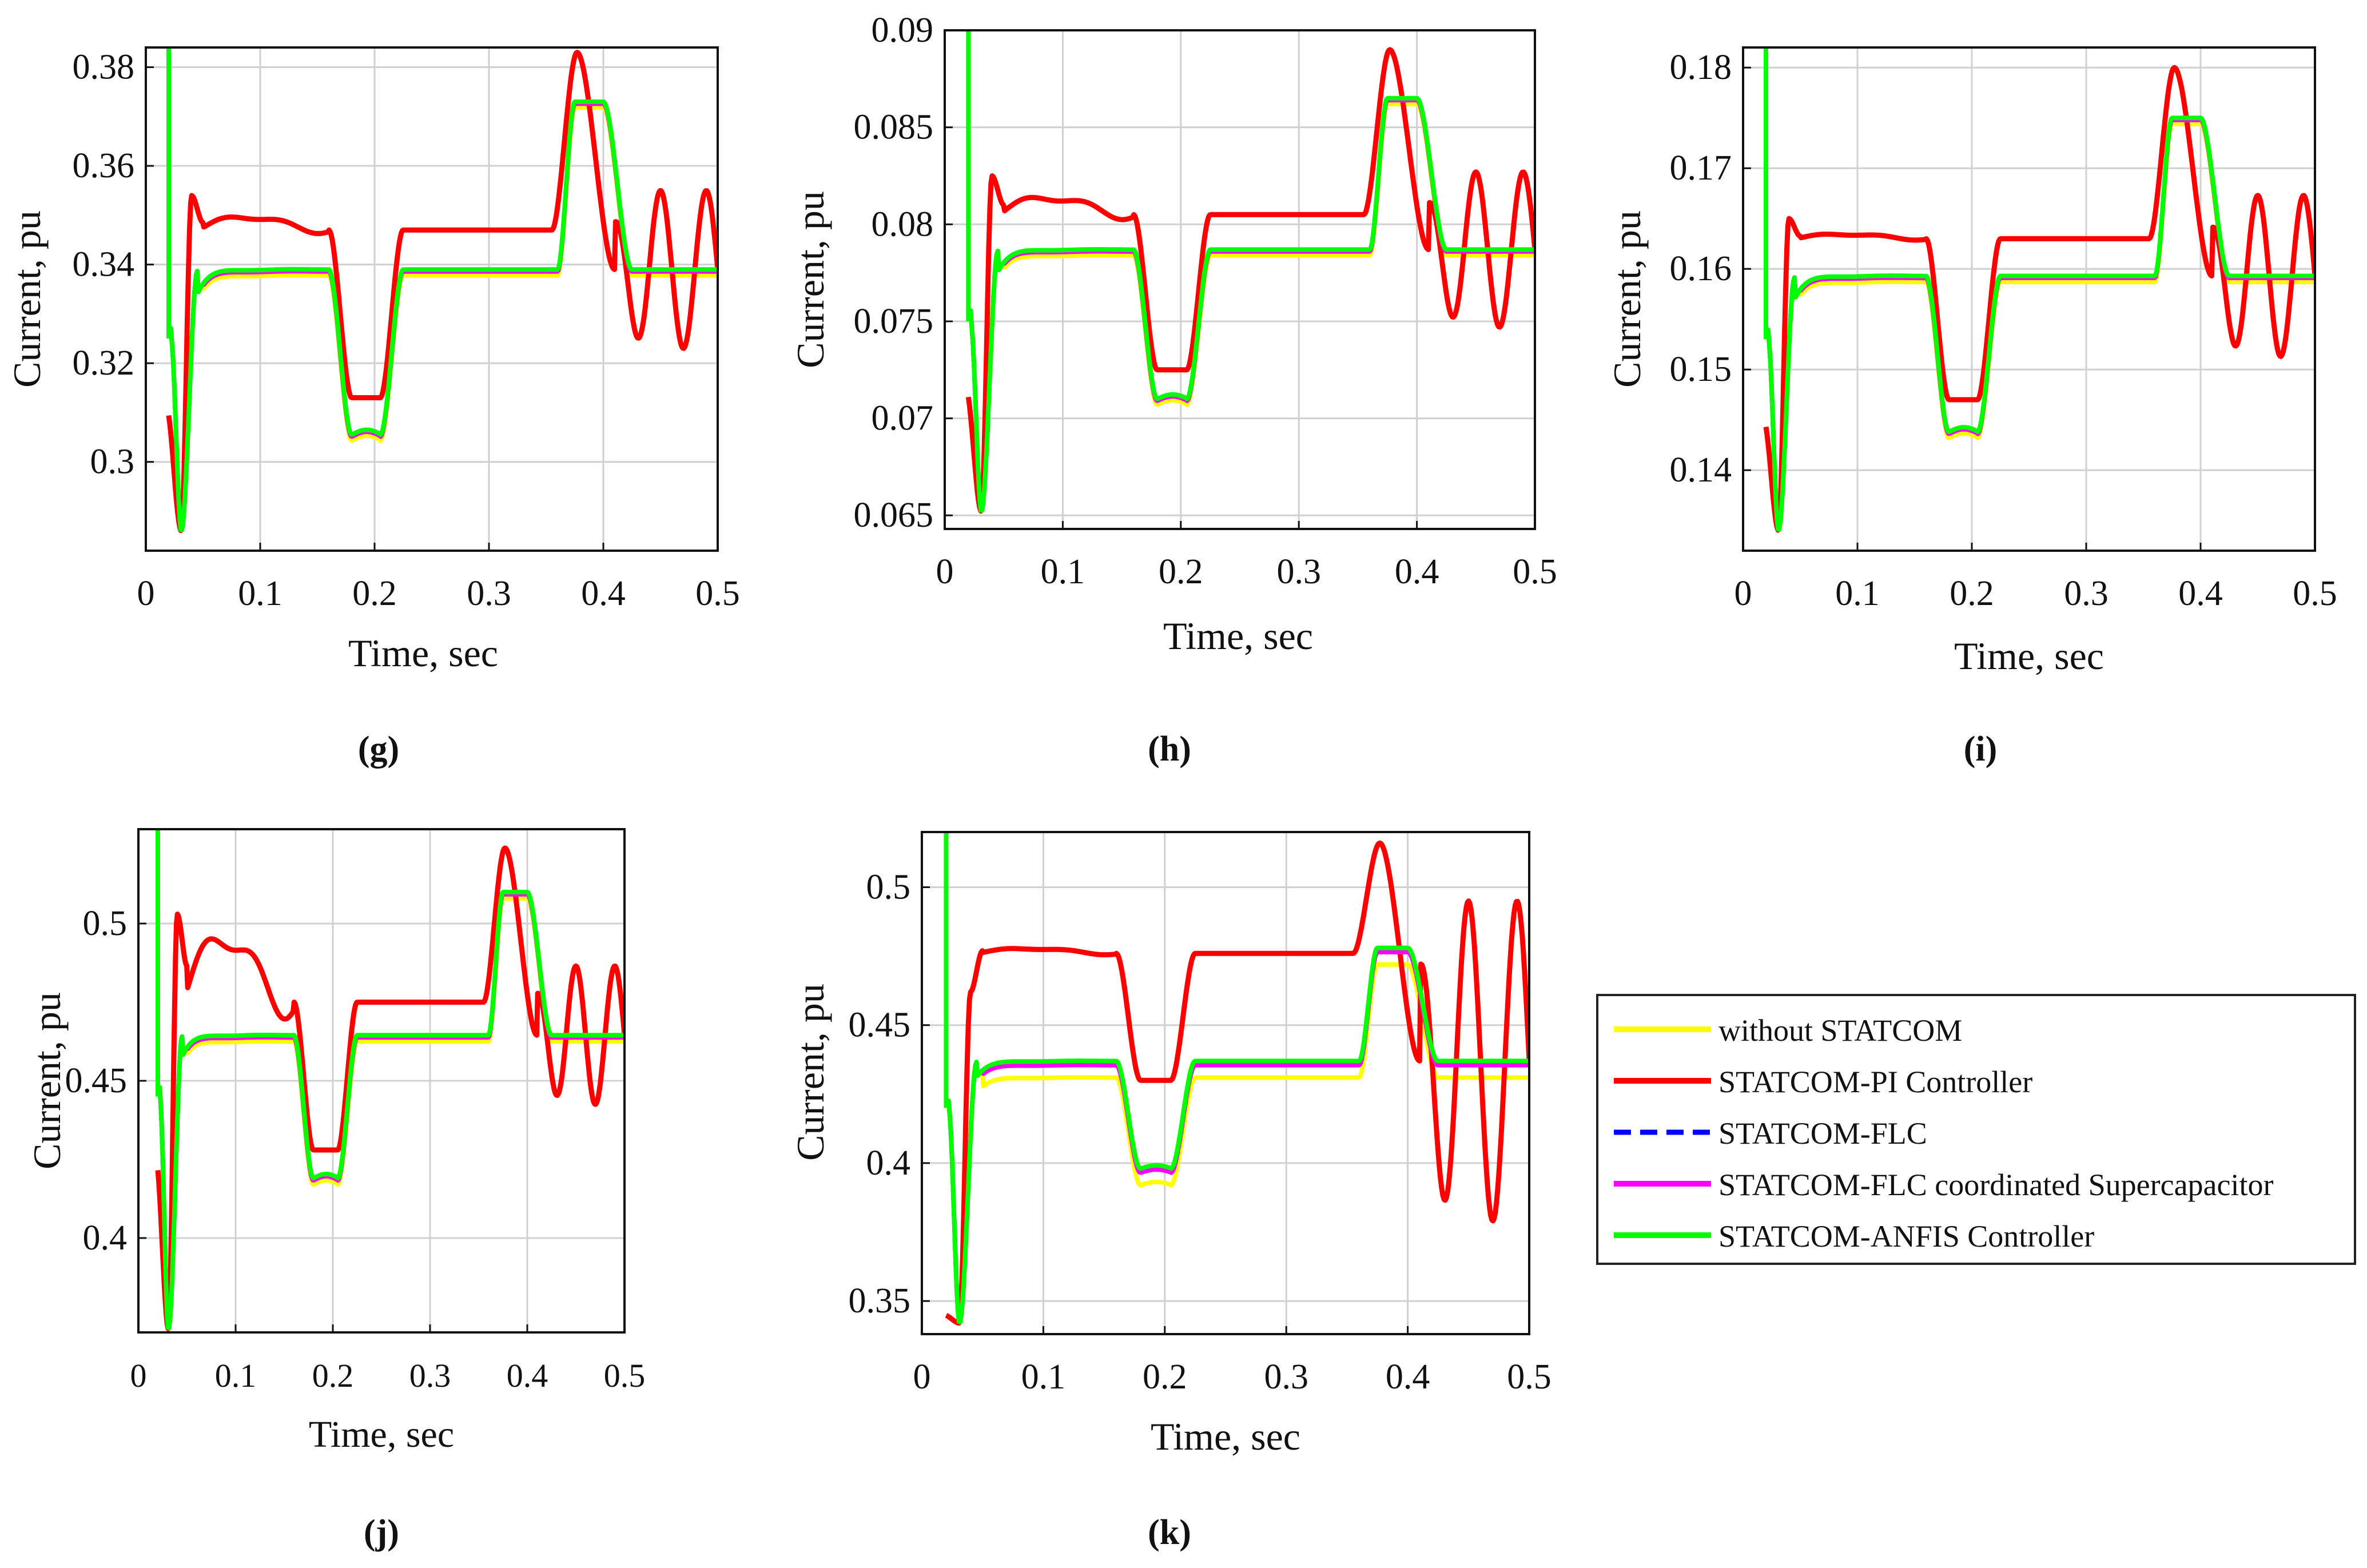  I want to click on y-tick-label: 0.17, so click(1701, 168).